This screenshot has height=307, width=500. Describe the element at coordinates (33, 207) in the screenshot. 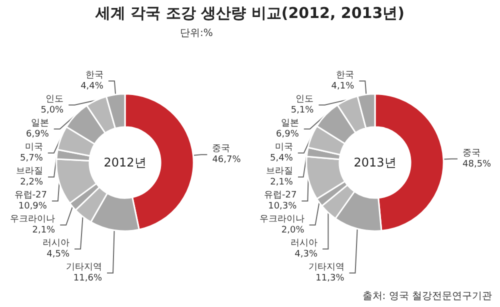

I see `data-label: 10,9%` at that location.